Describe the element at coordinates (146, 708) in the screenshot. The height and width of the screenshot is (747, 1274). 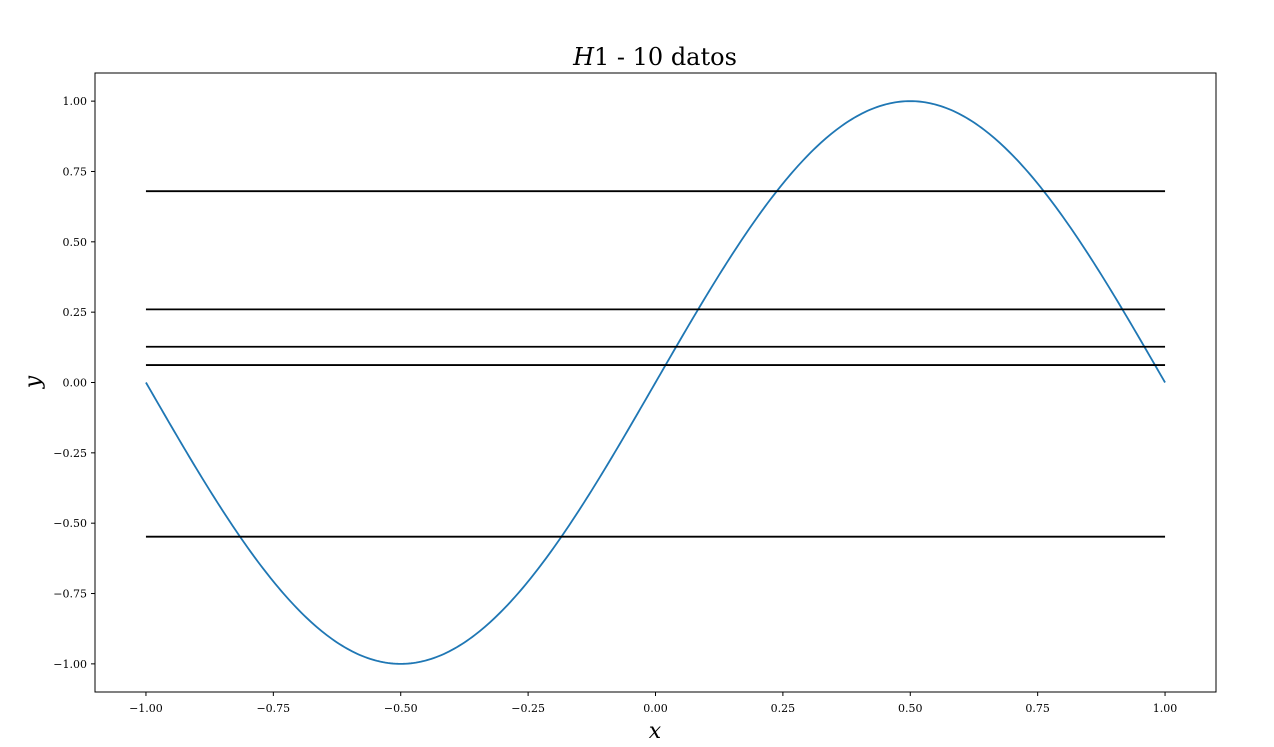
I see `x-tick-label: −1.00` at that location.